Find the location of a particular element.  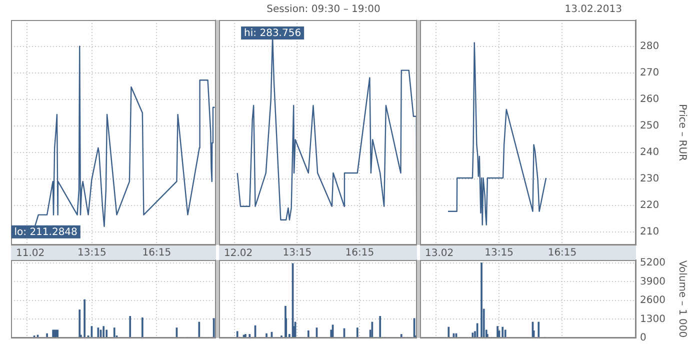

text: 13.02 is located at coordinates (439, 254).